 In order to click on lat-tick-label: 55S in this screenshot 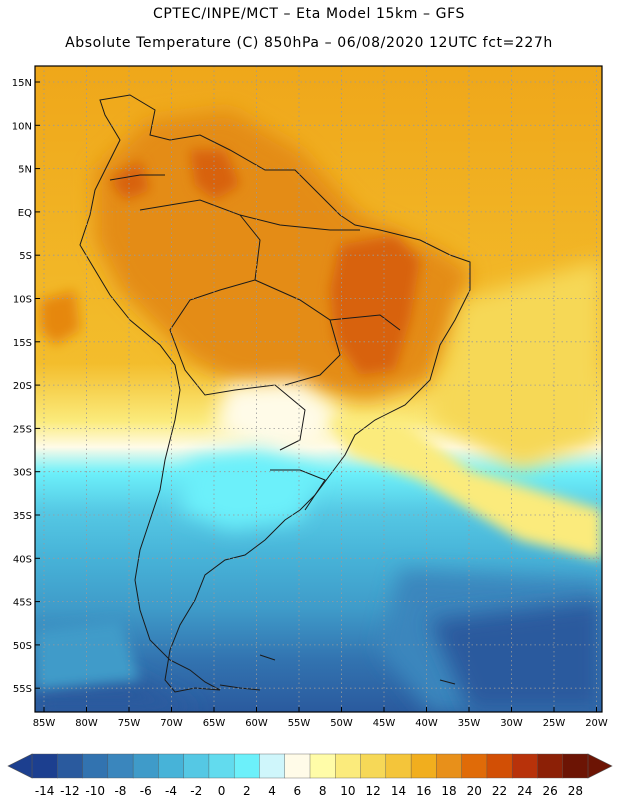, I will do `click(22, 689)`.